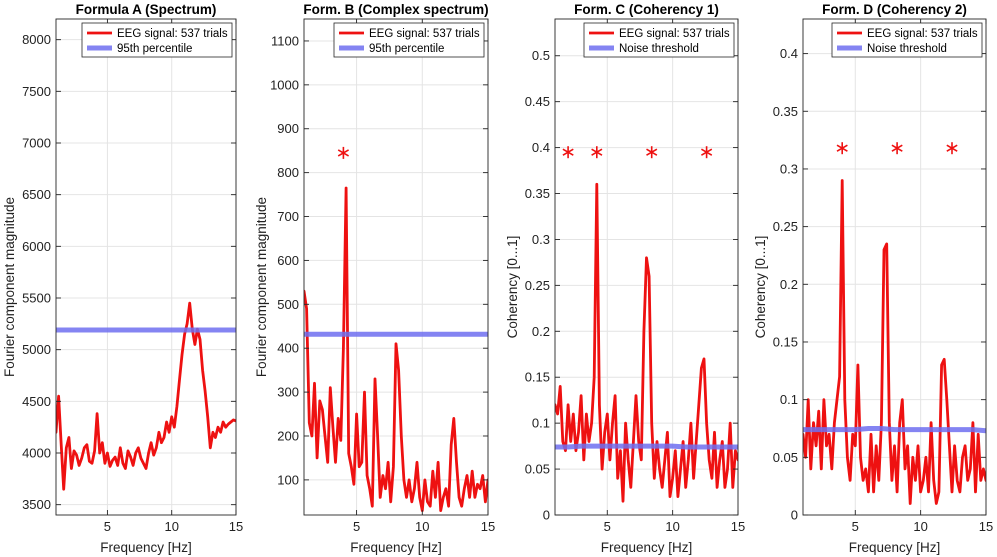 The image size is (997, 557). I want to click on y-tick-label: 1100, so click(285, 40).